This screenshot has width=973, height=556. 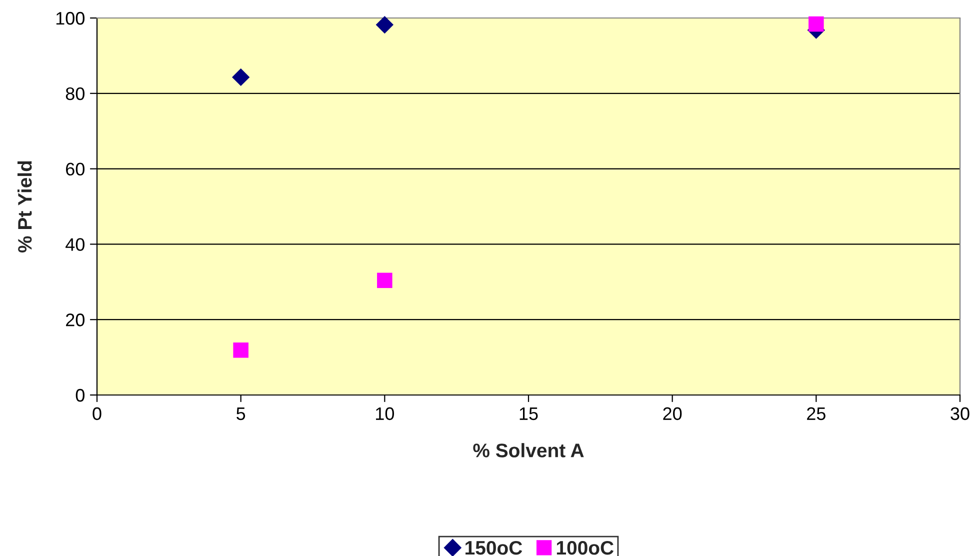 What do you see at coordinates (816, 413) in the screenshot?
I see `x-tick-label: 25` at bounding box center [816, 413].